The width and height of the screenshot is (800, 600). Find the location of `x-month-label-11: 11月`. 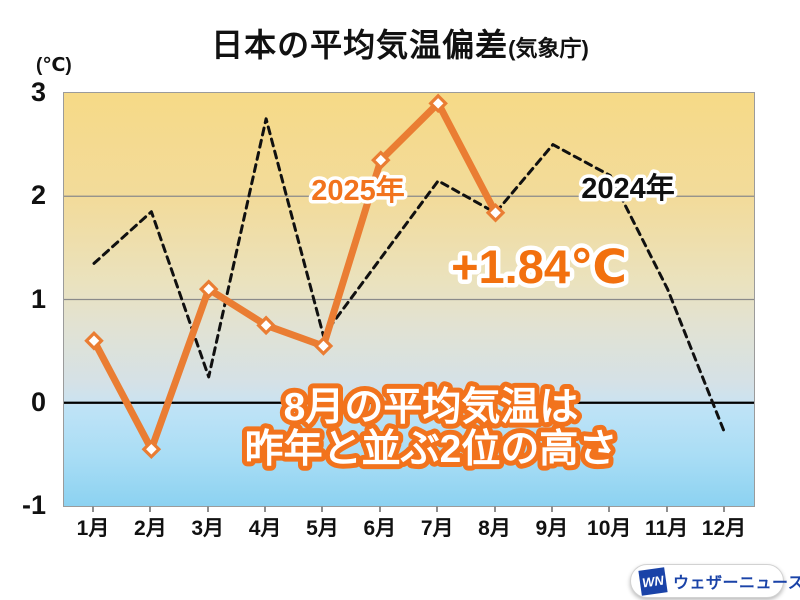

x-month-label-11: 11月 is located at coordinates (666, 528).